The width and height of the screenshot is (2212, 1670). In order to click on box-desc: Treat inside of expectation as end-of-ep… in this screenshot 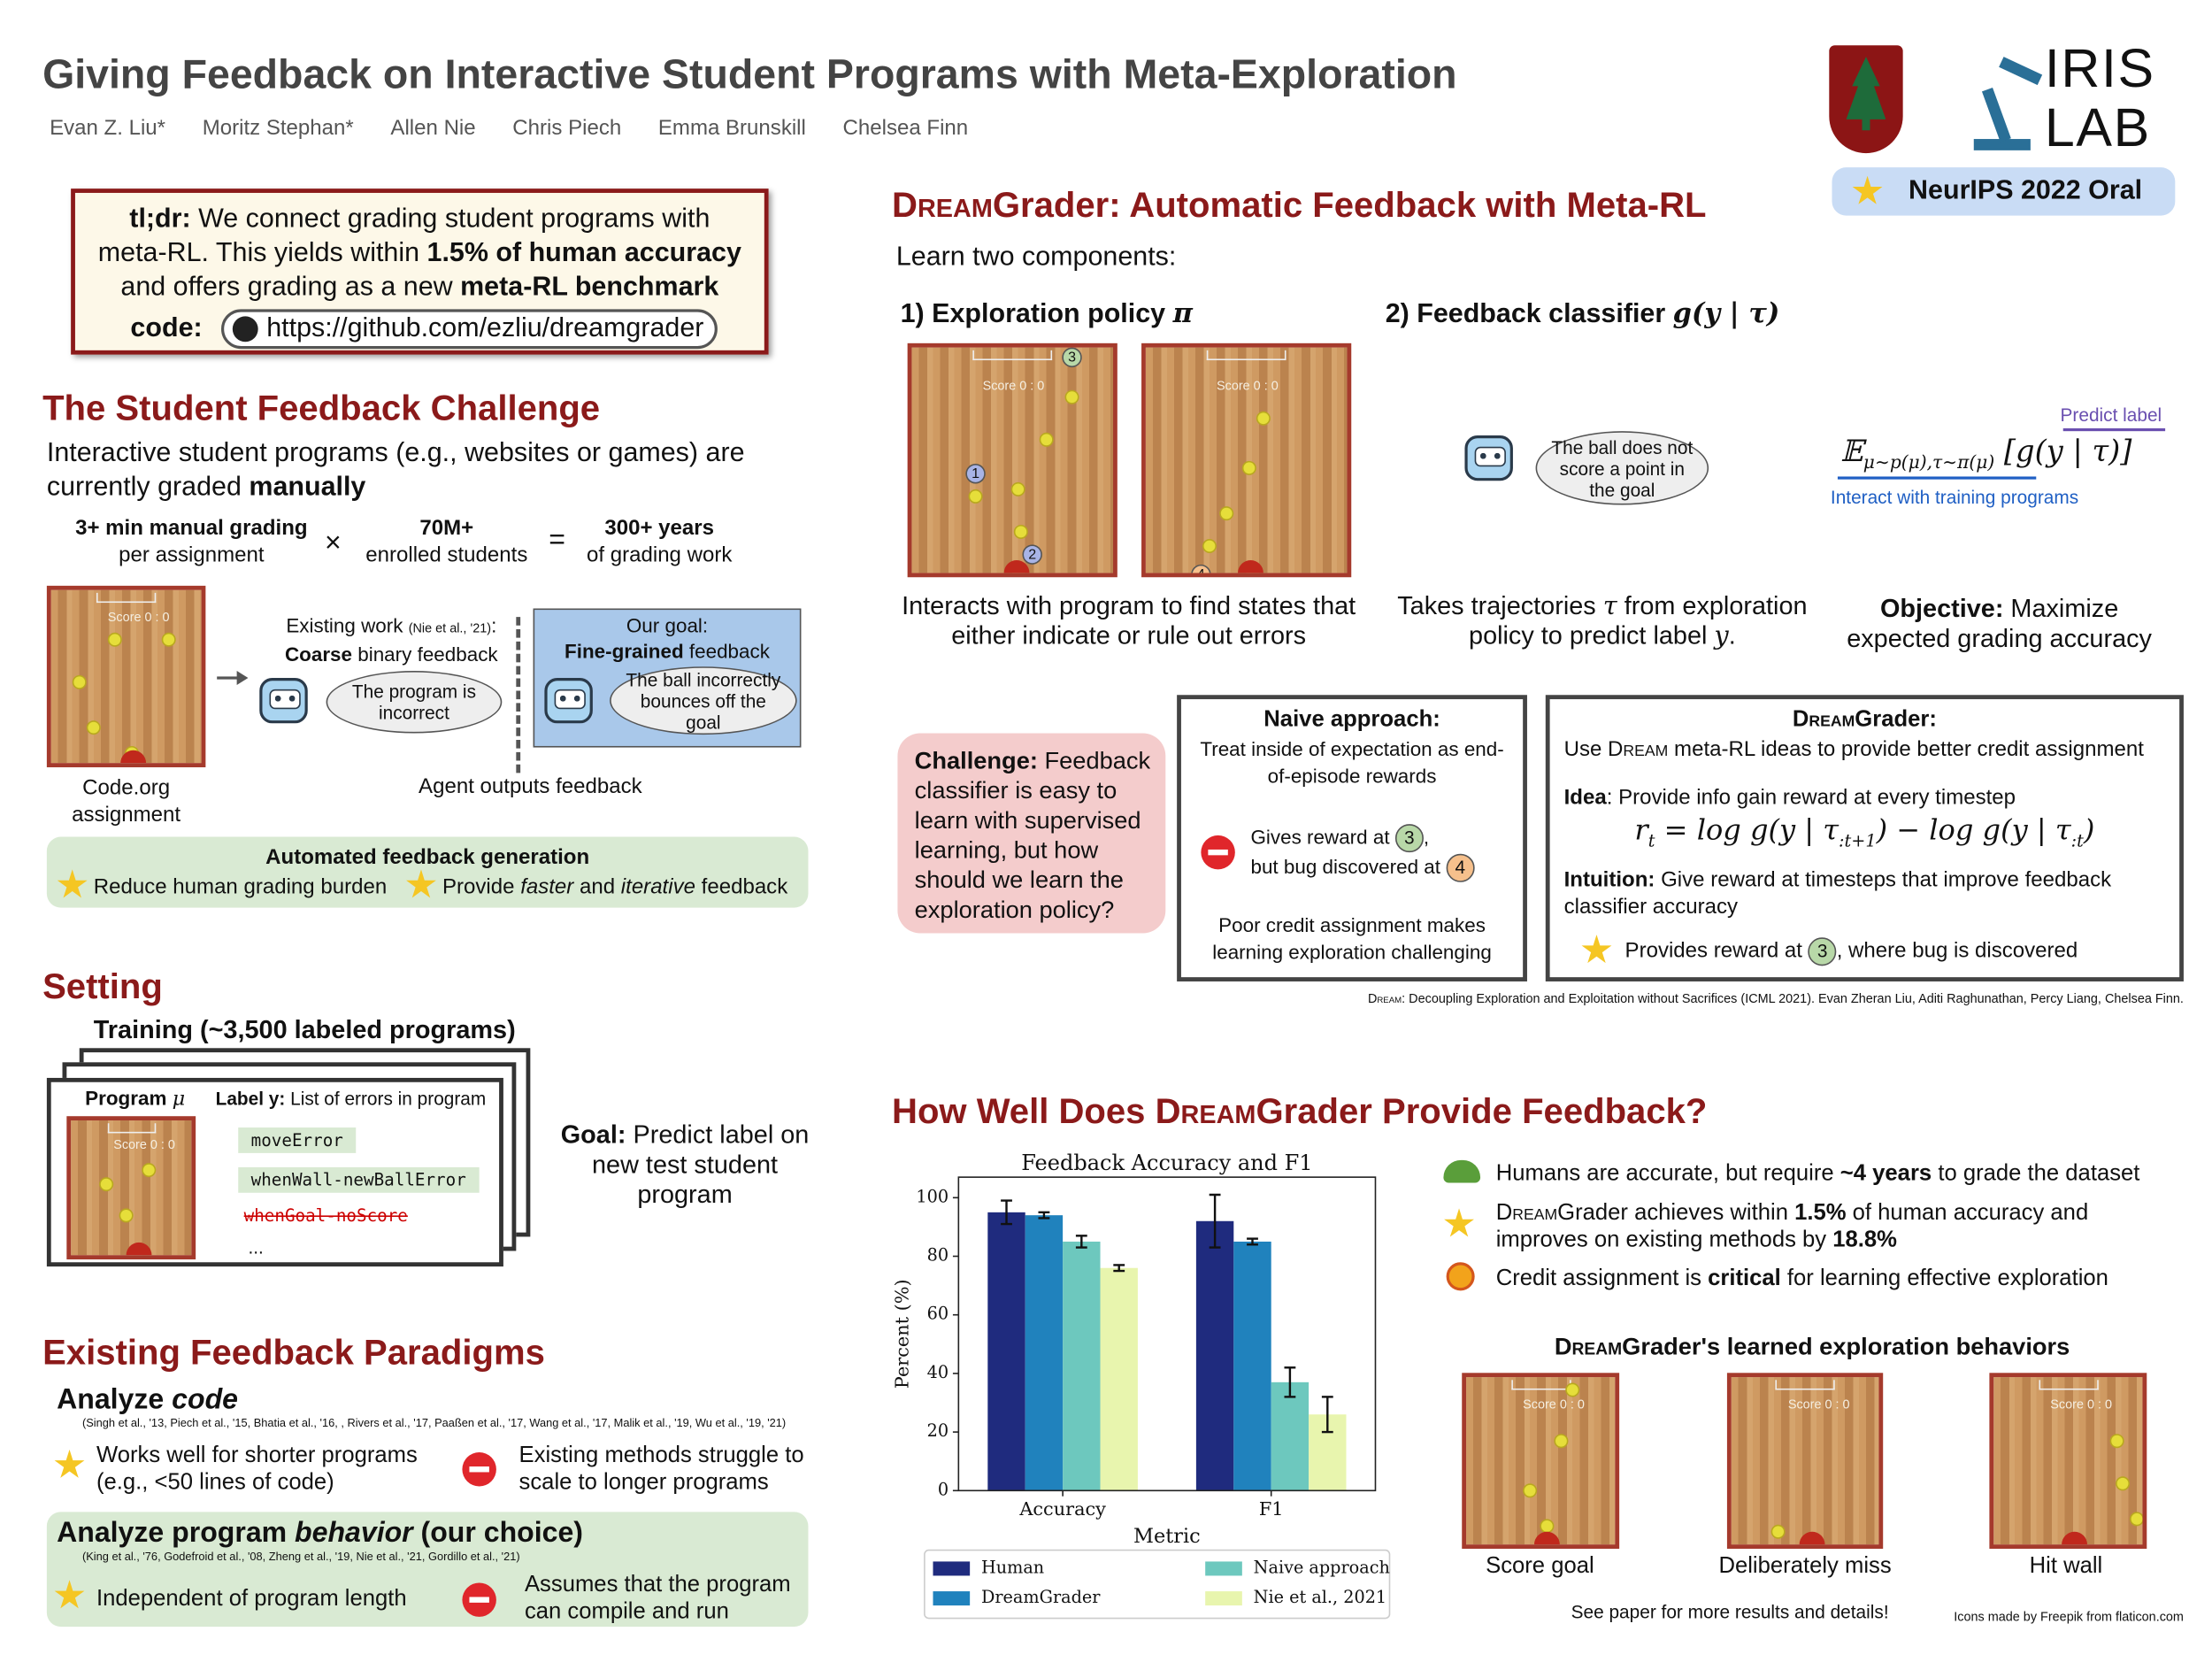, I will do `click(1352, 762)`.